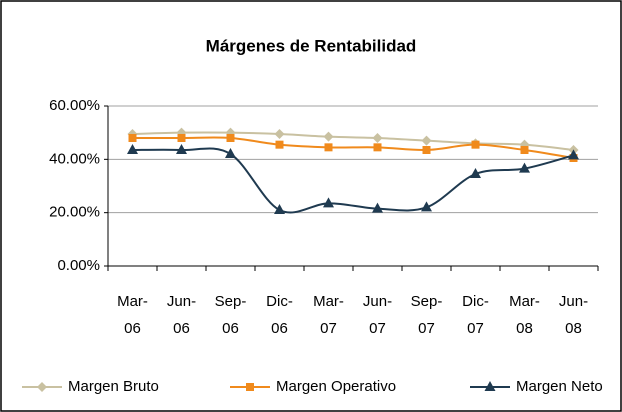 The image size is (622, 412). I want to click on x-tick-label: Mar-08, so click(524, 315).